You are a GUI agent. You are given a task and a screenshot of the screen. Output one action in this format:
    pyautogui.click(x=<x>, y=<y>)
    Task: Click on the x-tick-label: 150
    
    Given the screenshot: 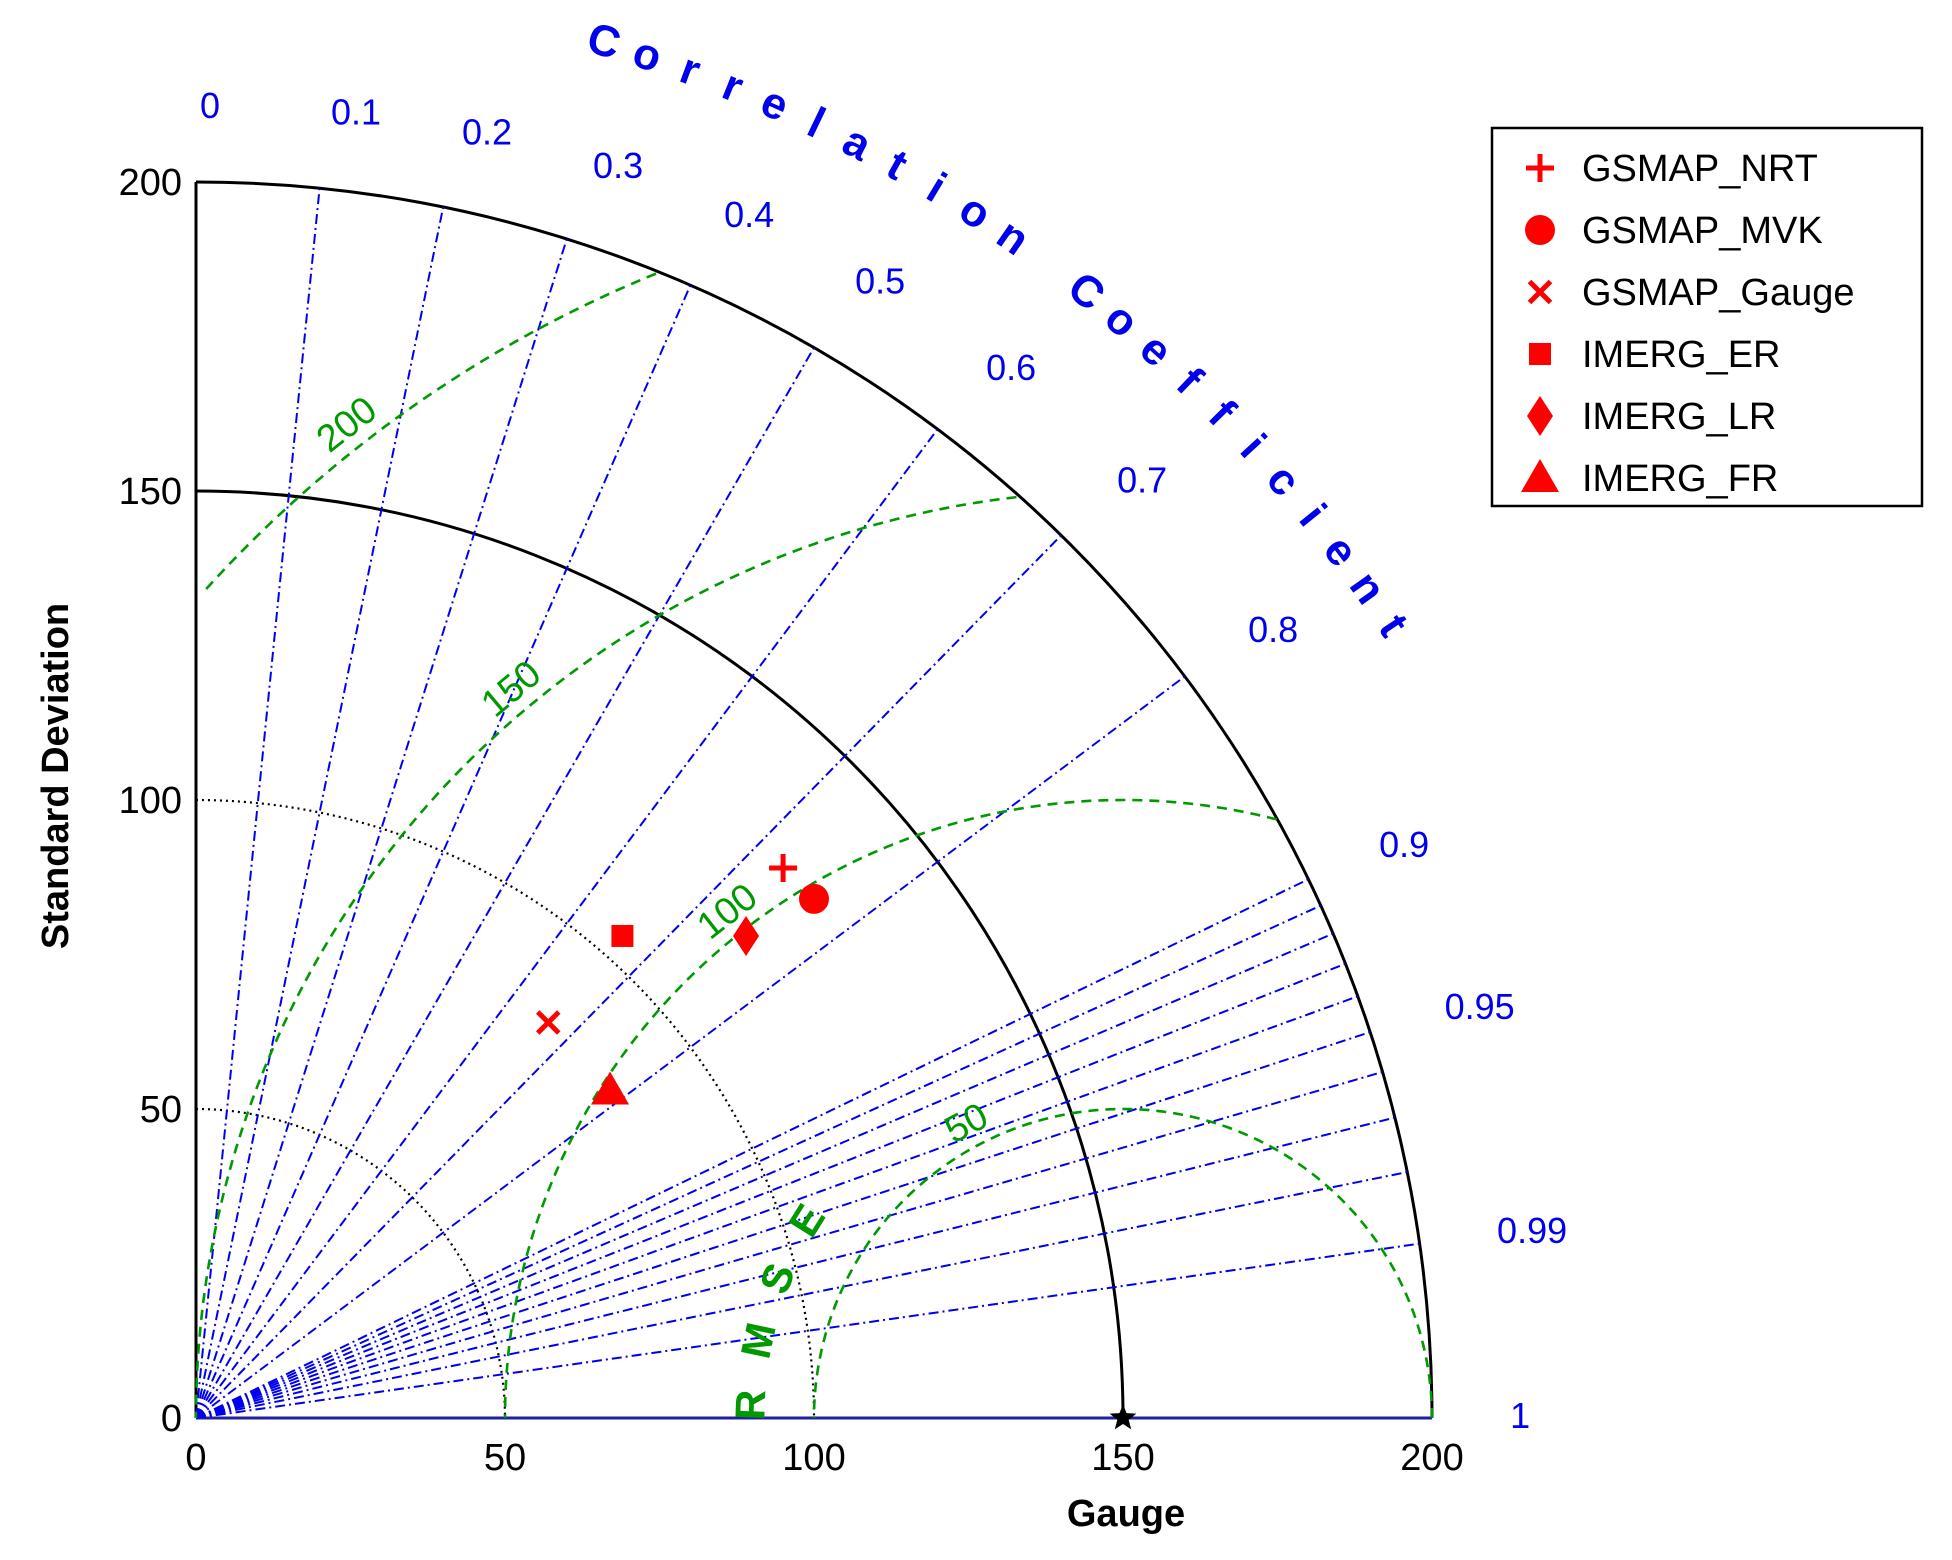 What is the action you would take?
    pyautogui.click(x=1122, y=1458)
    